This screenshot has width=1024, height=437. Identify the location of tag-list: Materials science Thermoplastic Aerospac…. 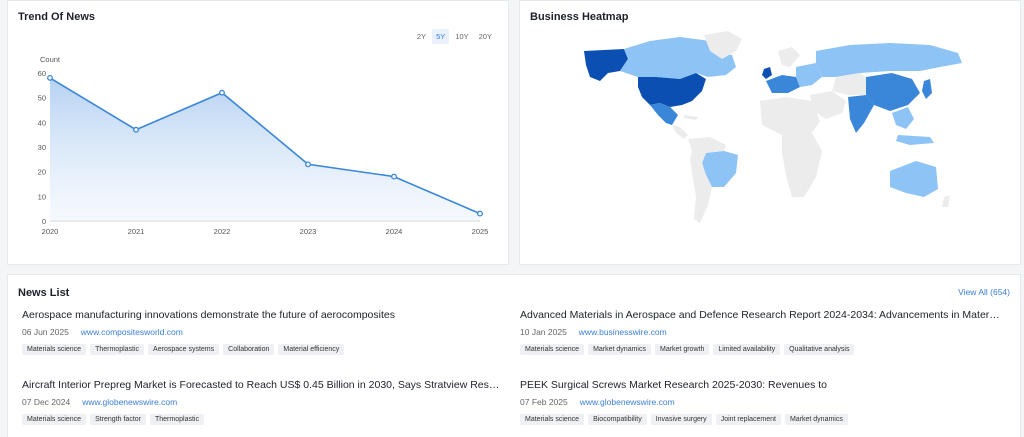
(262, 349).